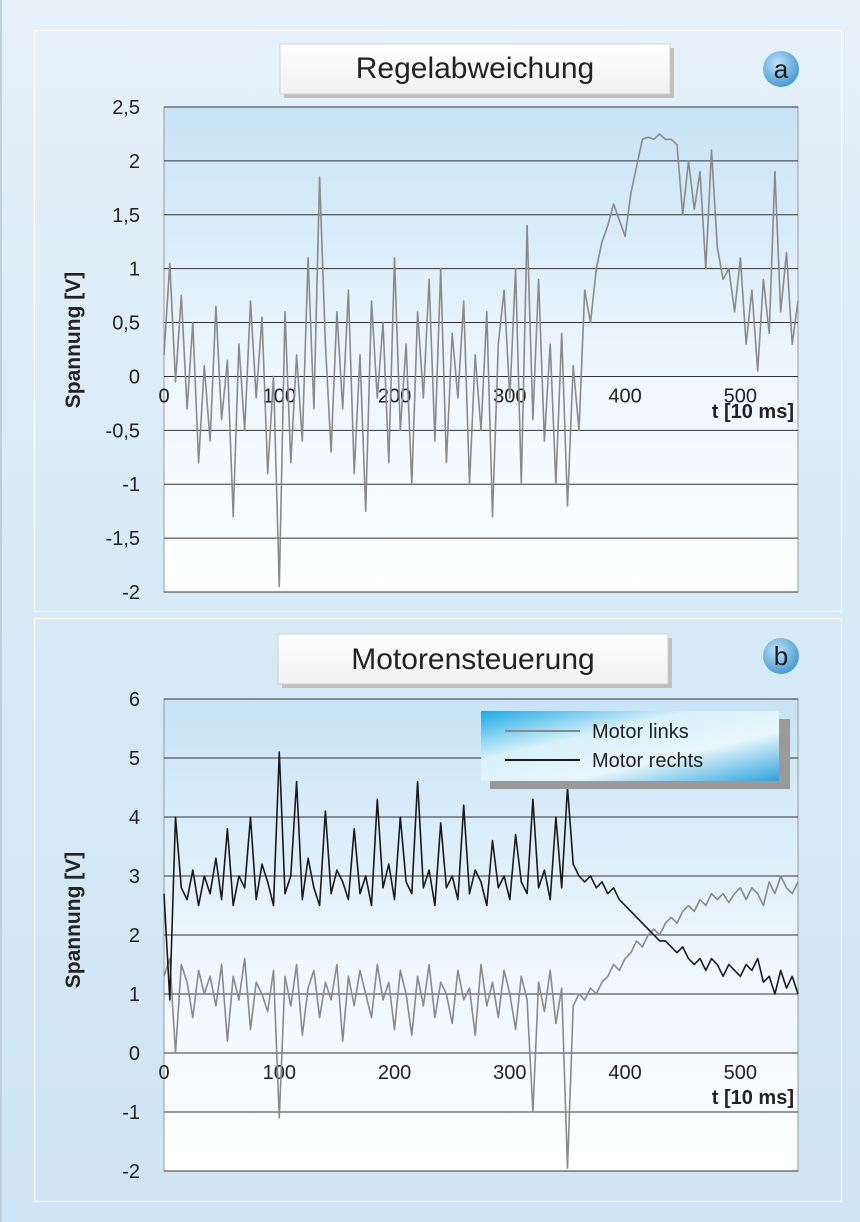 This screenshot has height=1222, width=860. I want to click on legend-box, so click(630, 746).